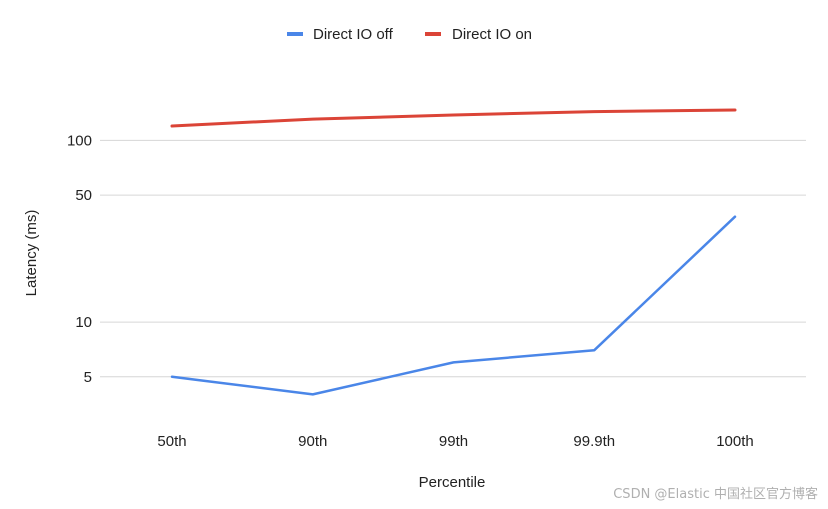  I want to click on y-axis-title: Latency (ms), so click(31, 253).